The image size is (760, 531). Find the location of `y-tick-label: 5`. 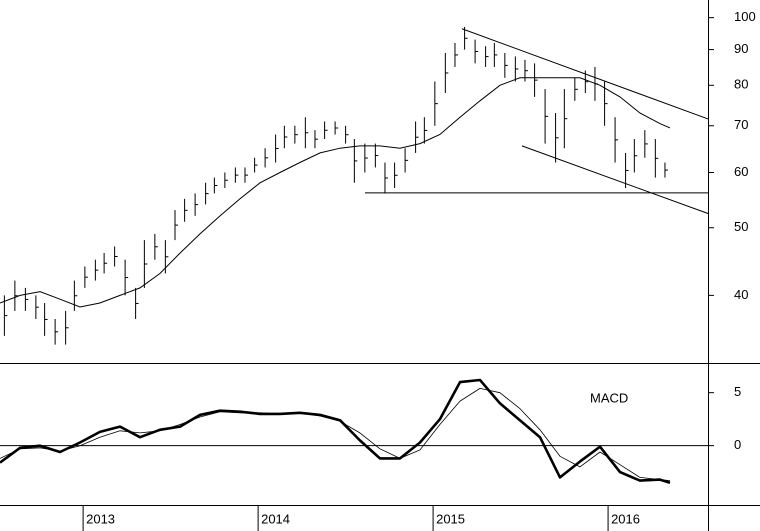

y-tick-label: 5 is located at coordinates (737, 391).